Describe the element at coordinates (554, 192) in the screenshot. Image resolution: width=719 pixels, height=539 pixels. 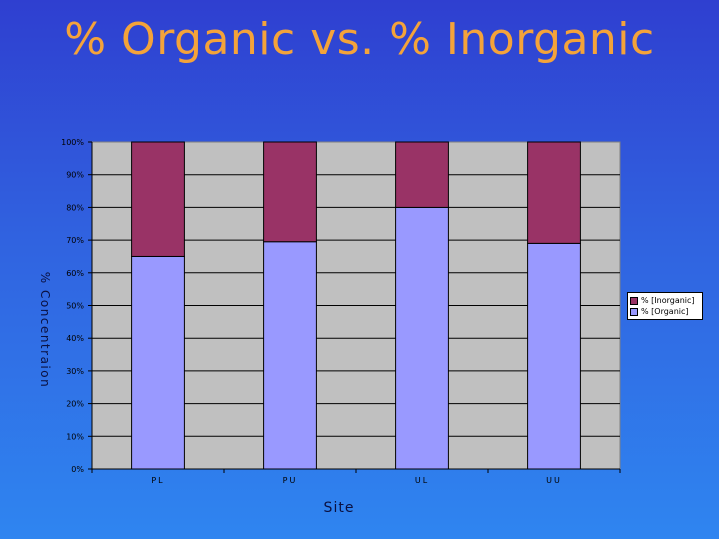
I see `bar-inorganic-uu` at that location.